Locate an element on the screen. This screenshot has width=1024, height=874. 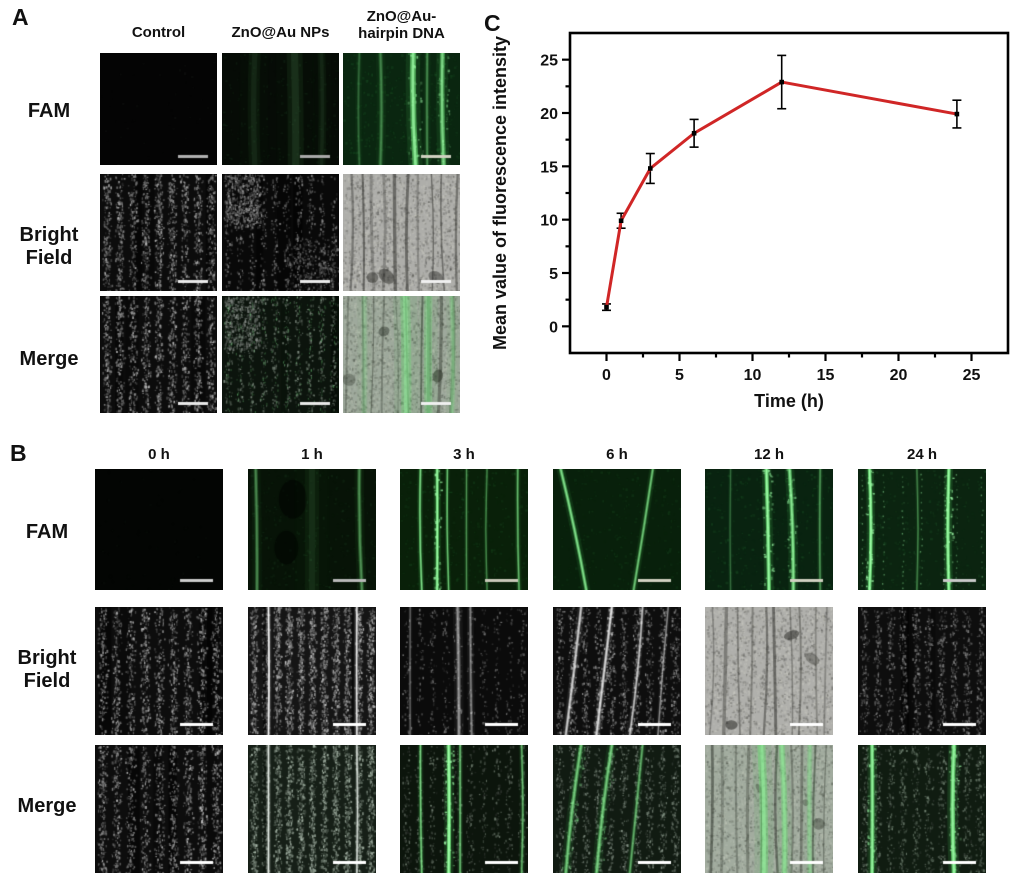
micrograph-b-merge-0h is located at coordinates (159, 809).